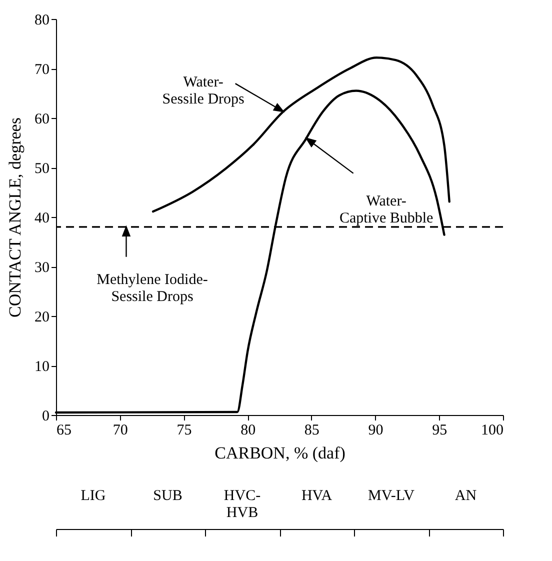 Image resolution: width=552 pixels, height=561 pixels. Describe the element at coordinates (492, 430) in the screenshot. I see `x-tick-label: 100` at that location.